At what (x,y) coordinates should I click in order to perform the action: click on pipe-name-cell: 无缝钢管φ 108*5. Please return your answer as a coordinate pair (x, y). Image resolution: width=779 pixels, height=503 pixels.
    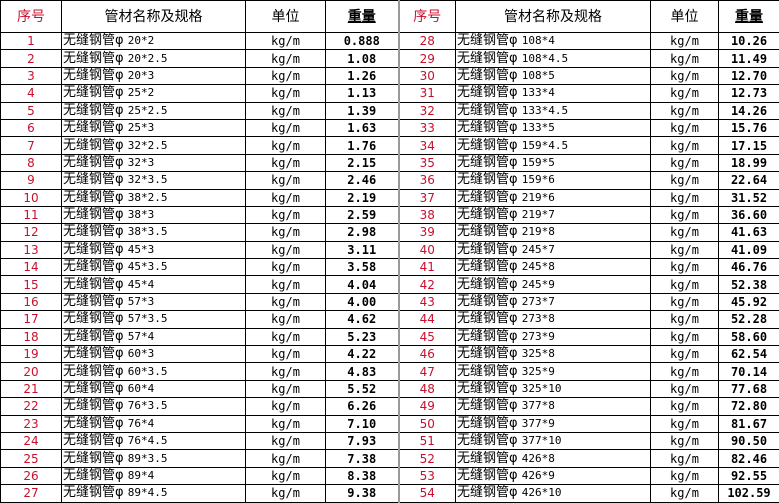
    Looking at the image, I should click on (553, 76).